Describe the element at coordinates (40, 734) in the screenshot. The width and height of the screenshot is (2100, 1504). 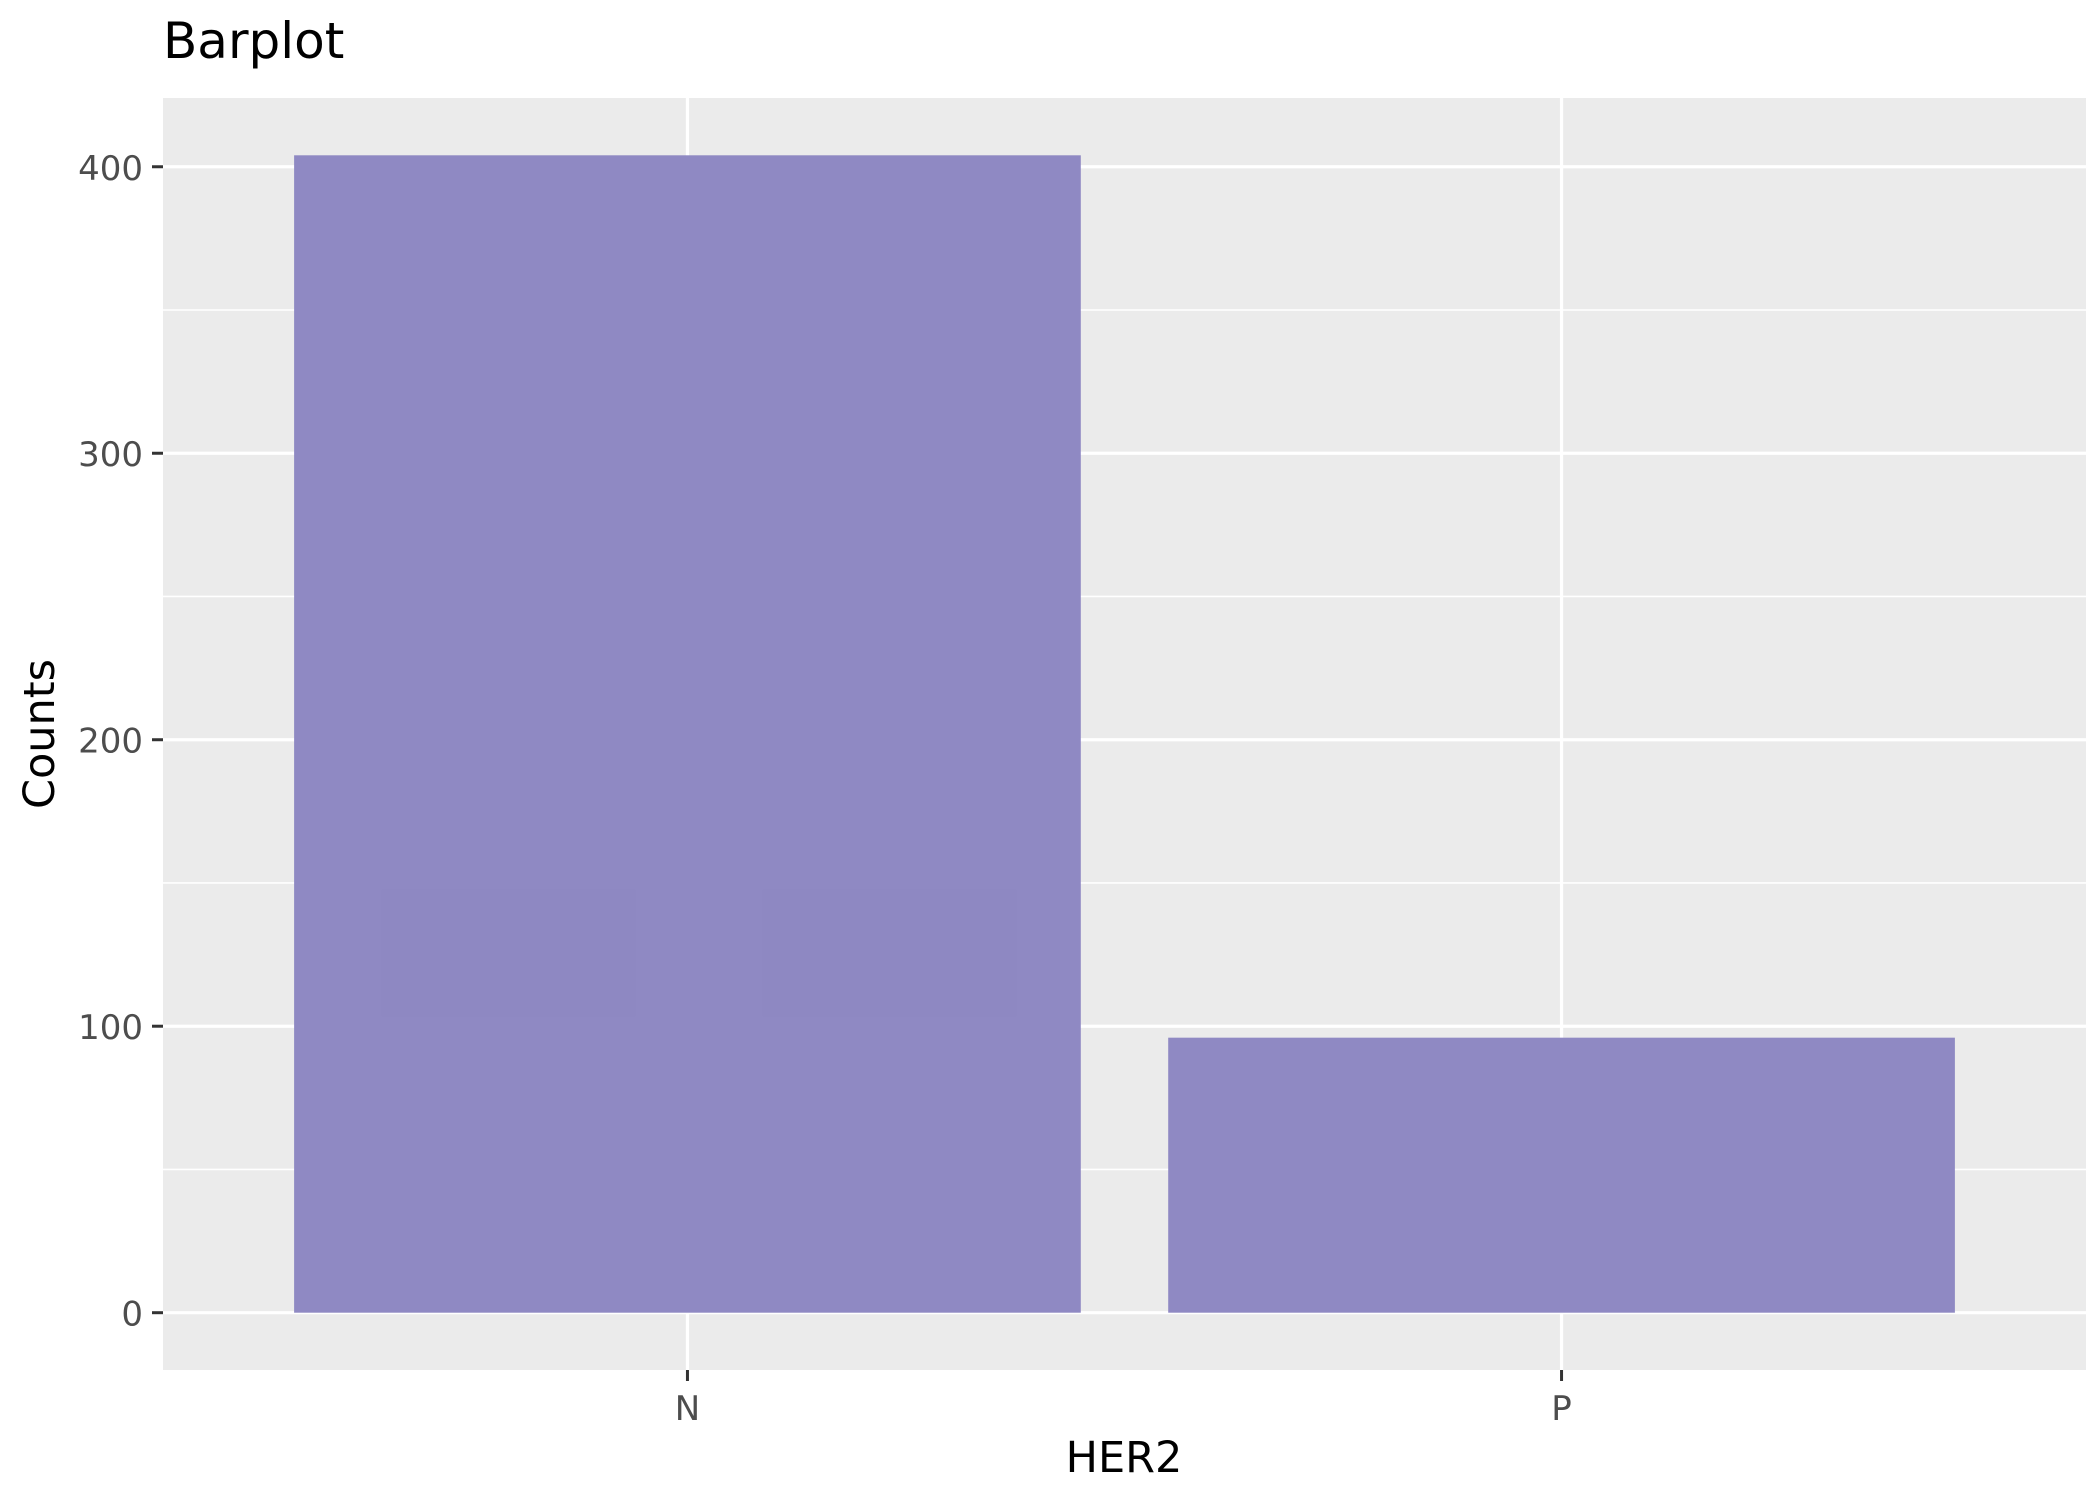
I see `y-axis-label: Counts` at that location.